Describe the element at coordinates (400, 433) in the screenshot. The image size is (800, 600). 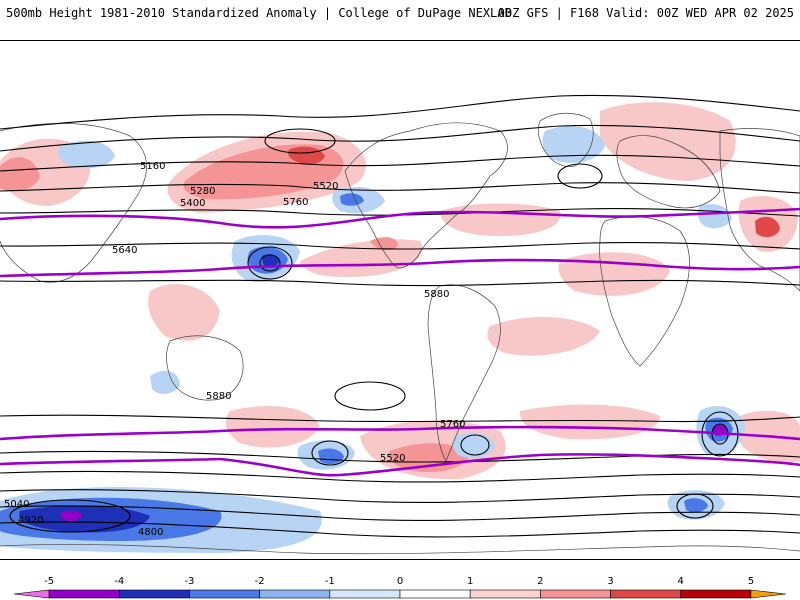
I see `highlight-contour-5760-sh` at that location.